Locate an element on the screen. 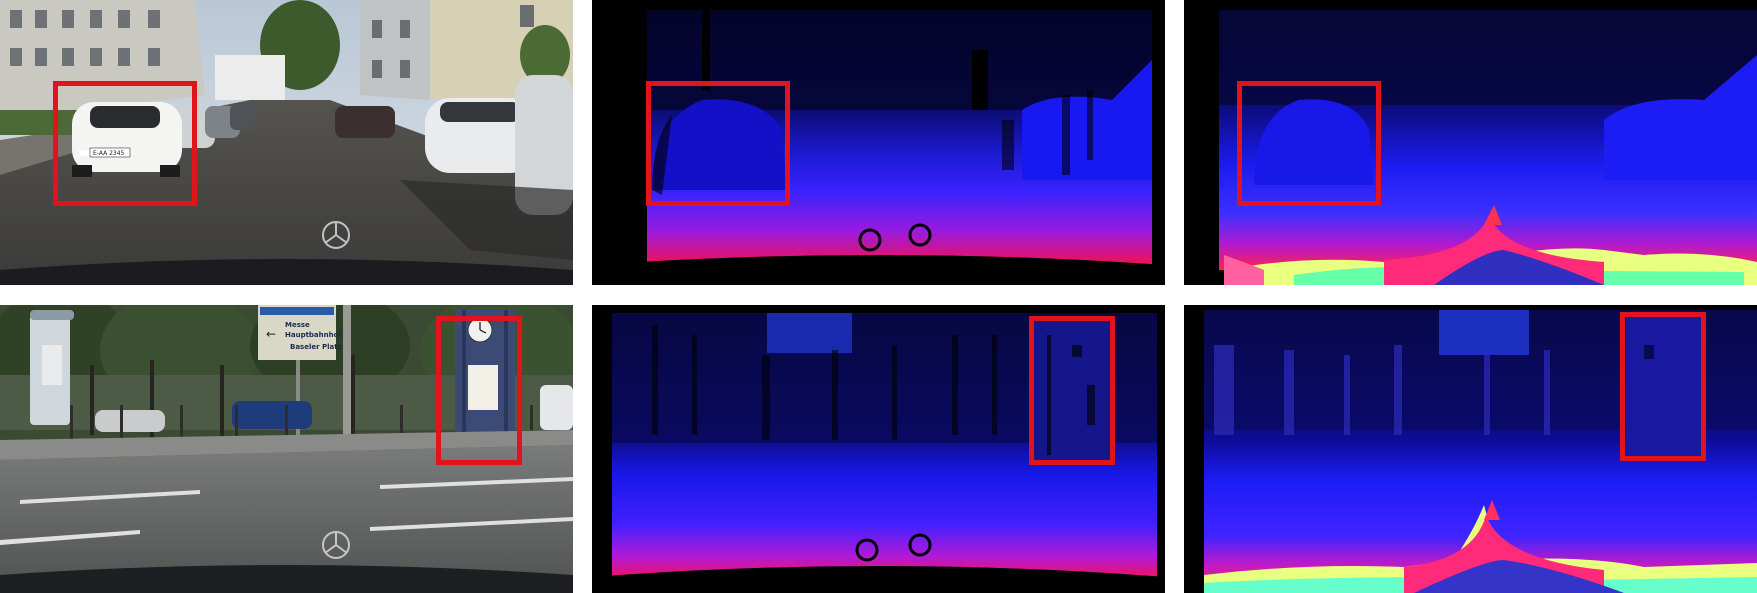 Image resolution: width=1757 pixels, height=593 pixels. sign-arrow: ← is located at coordinates (271, 334).